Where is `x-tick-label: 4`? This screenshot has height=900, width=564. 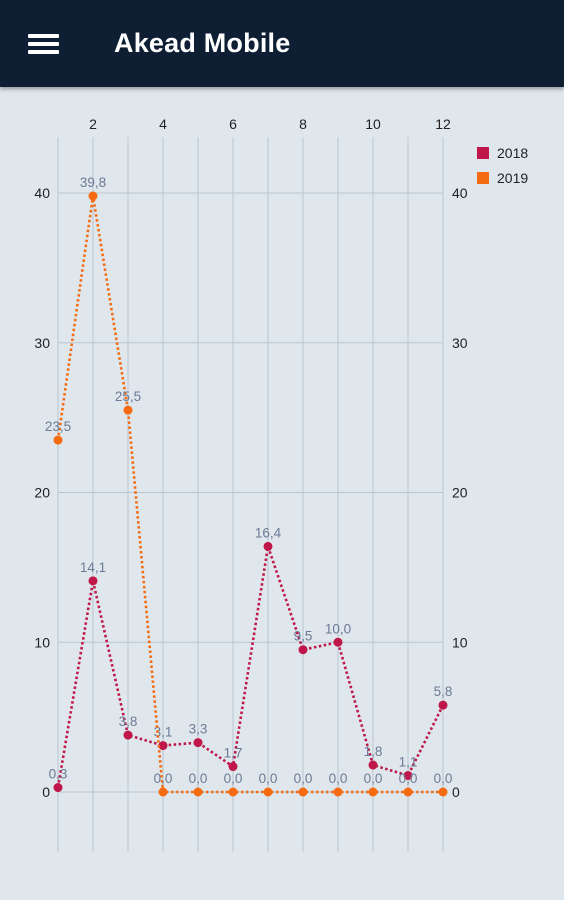 x-tick-label: 4 is located at coordinates (163, 124).